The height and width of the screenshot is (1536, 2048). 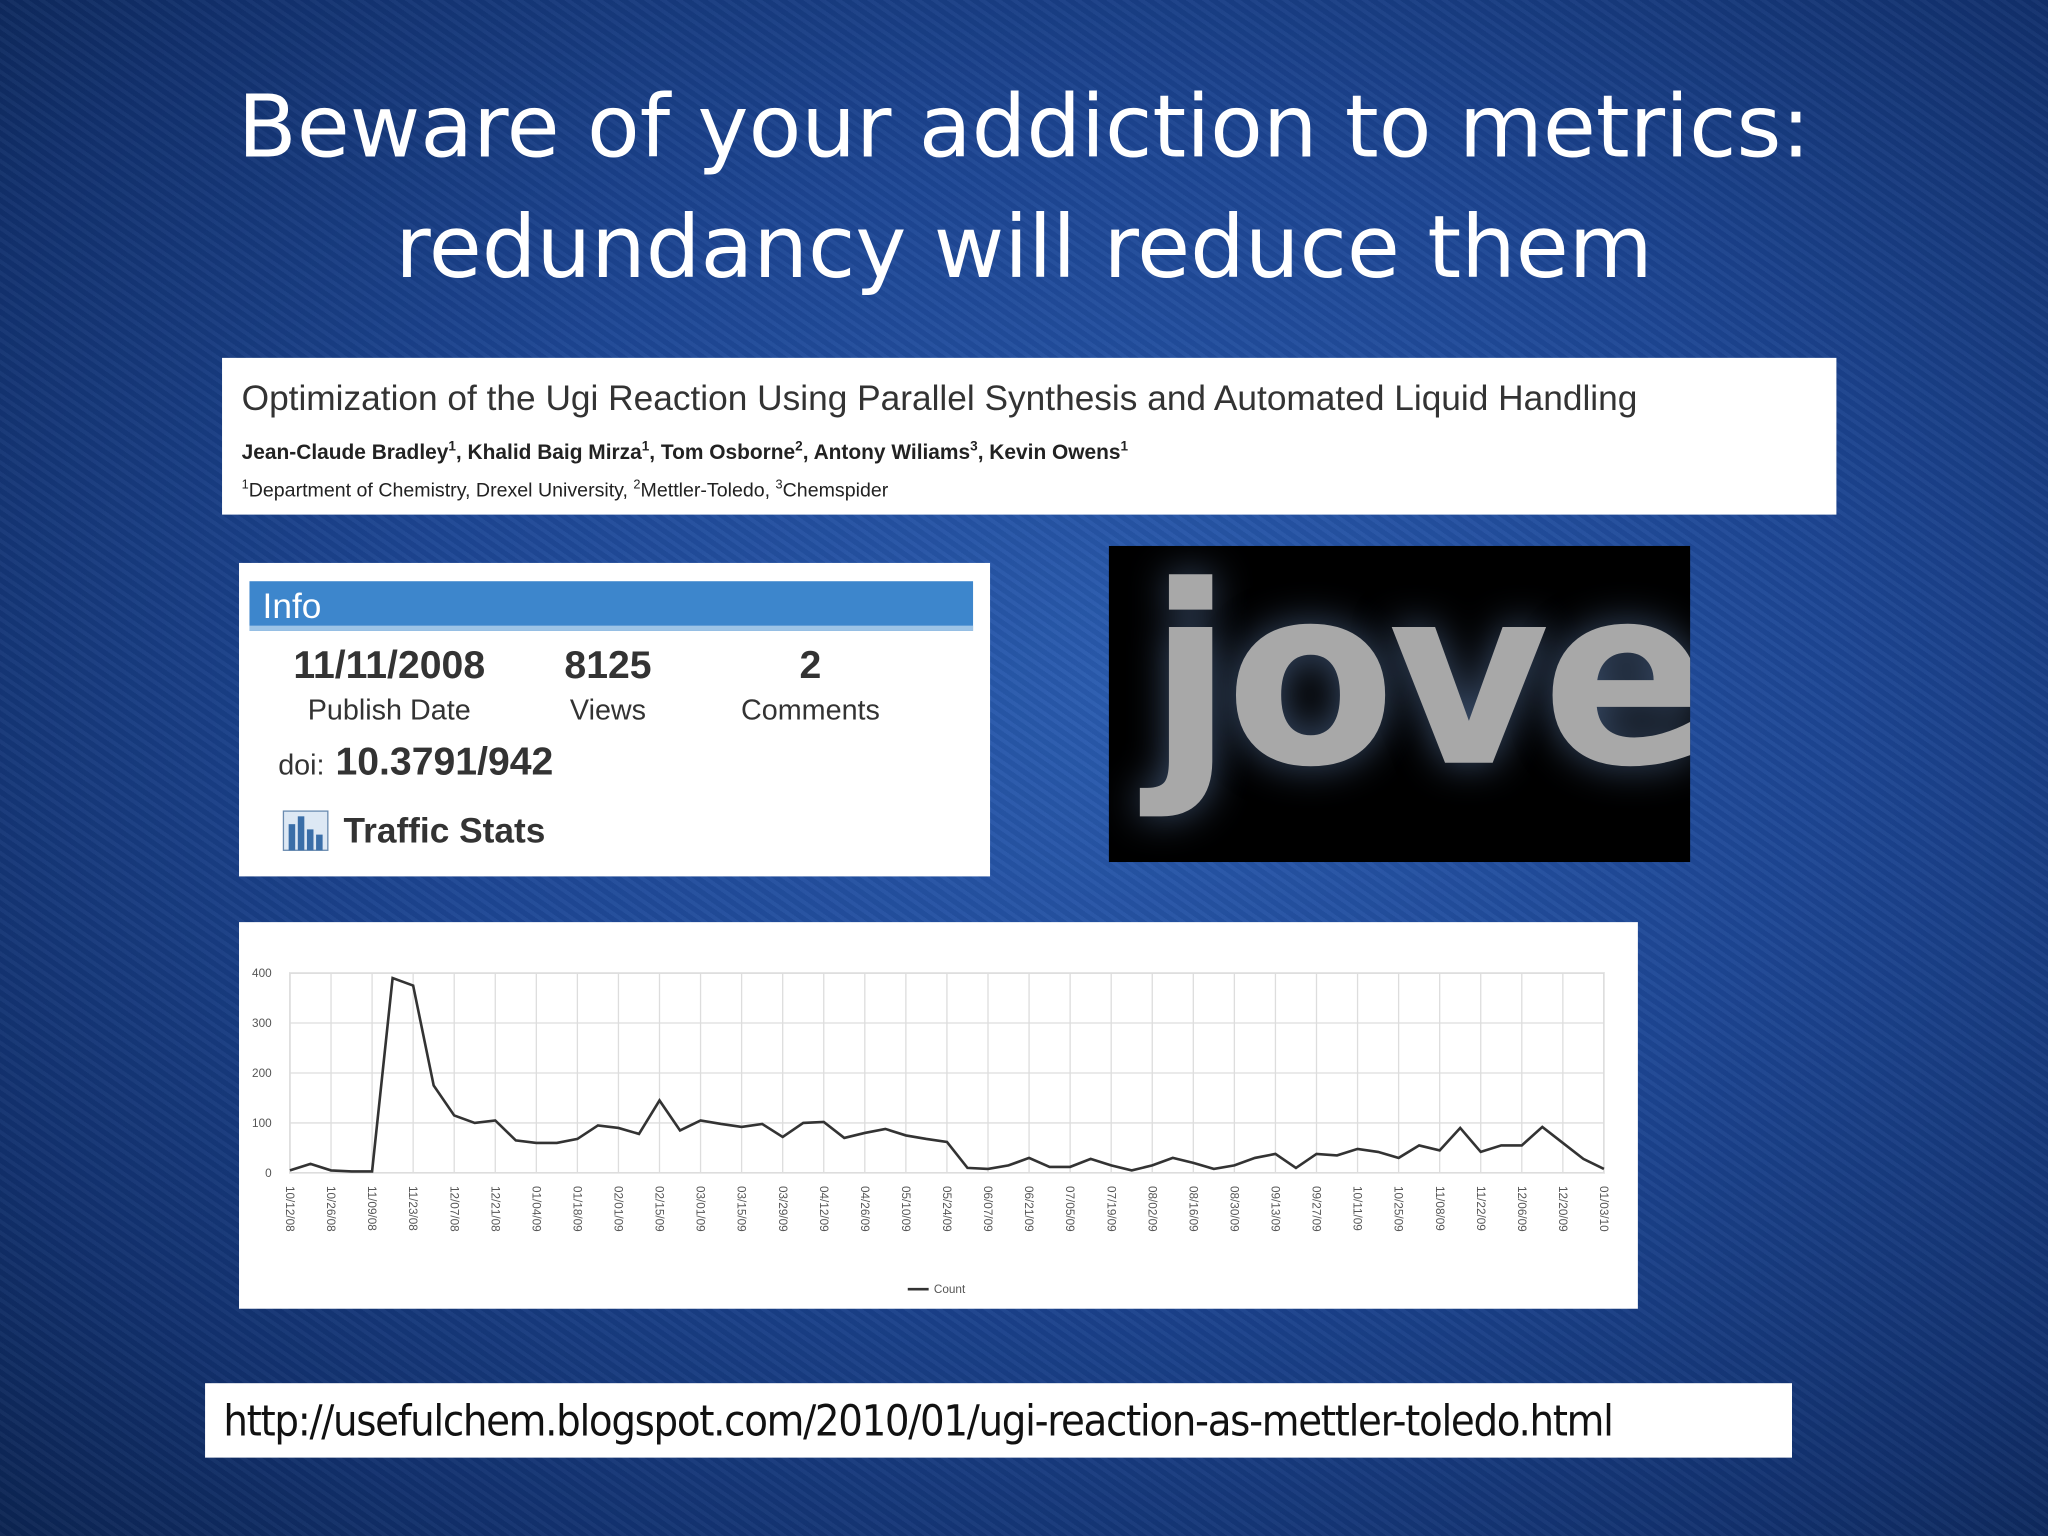 What do you see at coordinates (1419, 683) in the screenshot?
I see `logo-text: jove` at bounding box center [1419, 683].